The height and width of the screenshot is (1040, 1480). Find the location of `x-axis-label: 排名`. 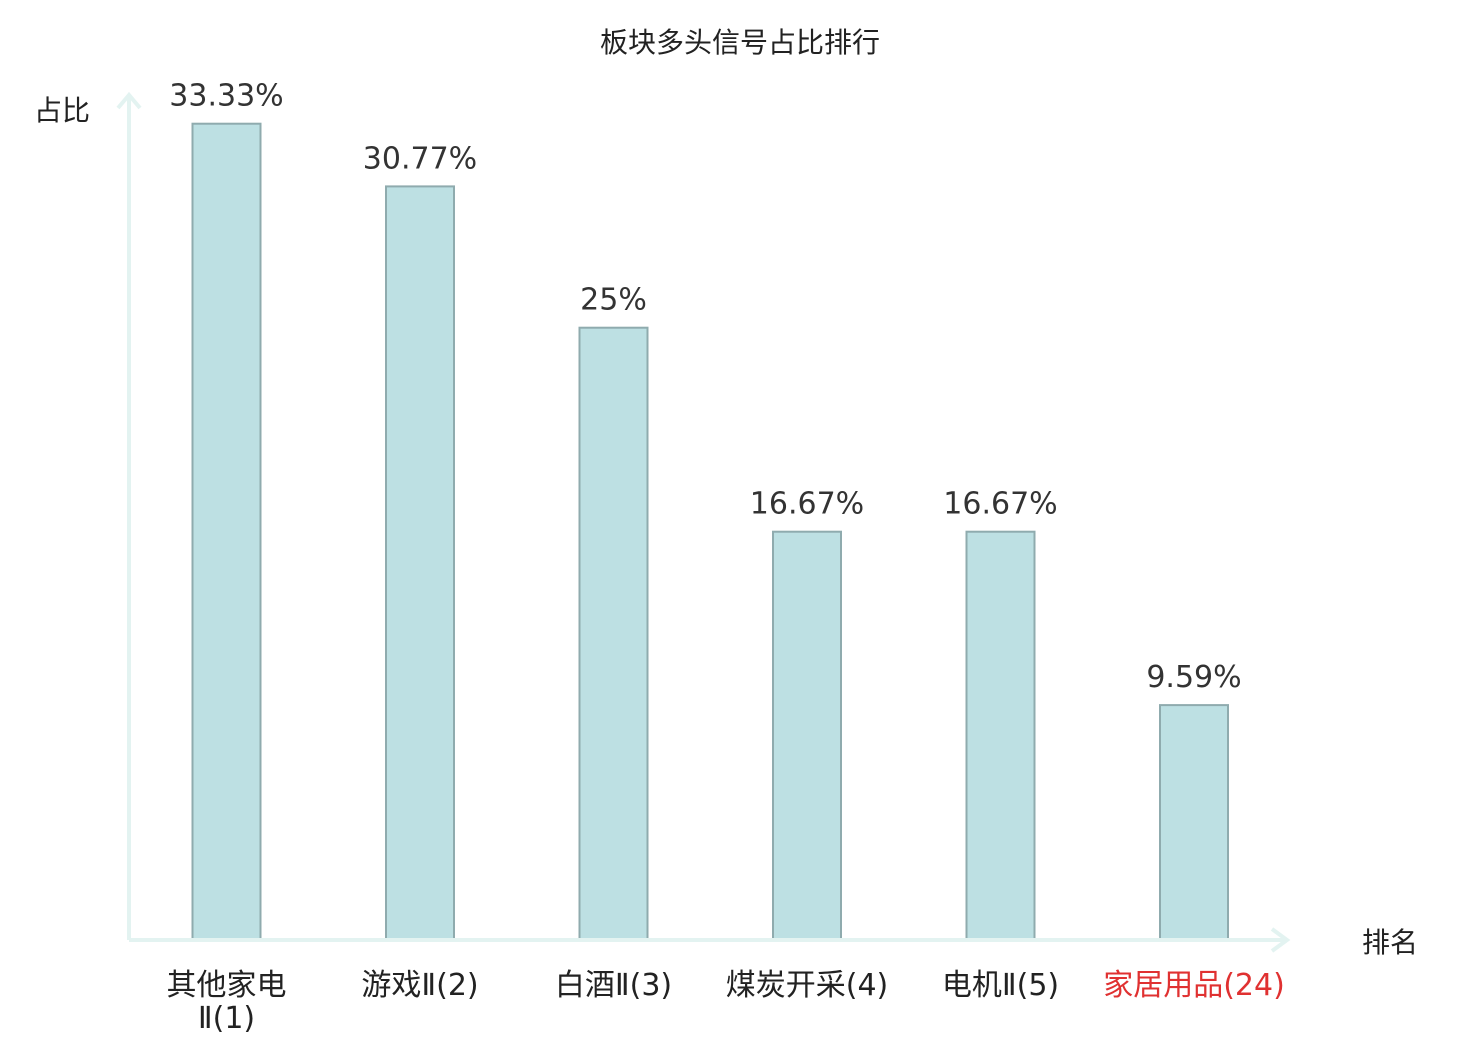

x-axis-label: 排名 is located at coordinates (1390, 942).